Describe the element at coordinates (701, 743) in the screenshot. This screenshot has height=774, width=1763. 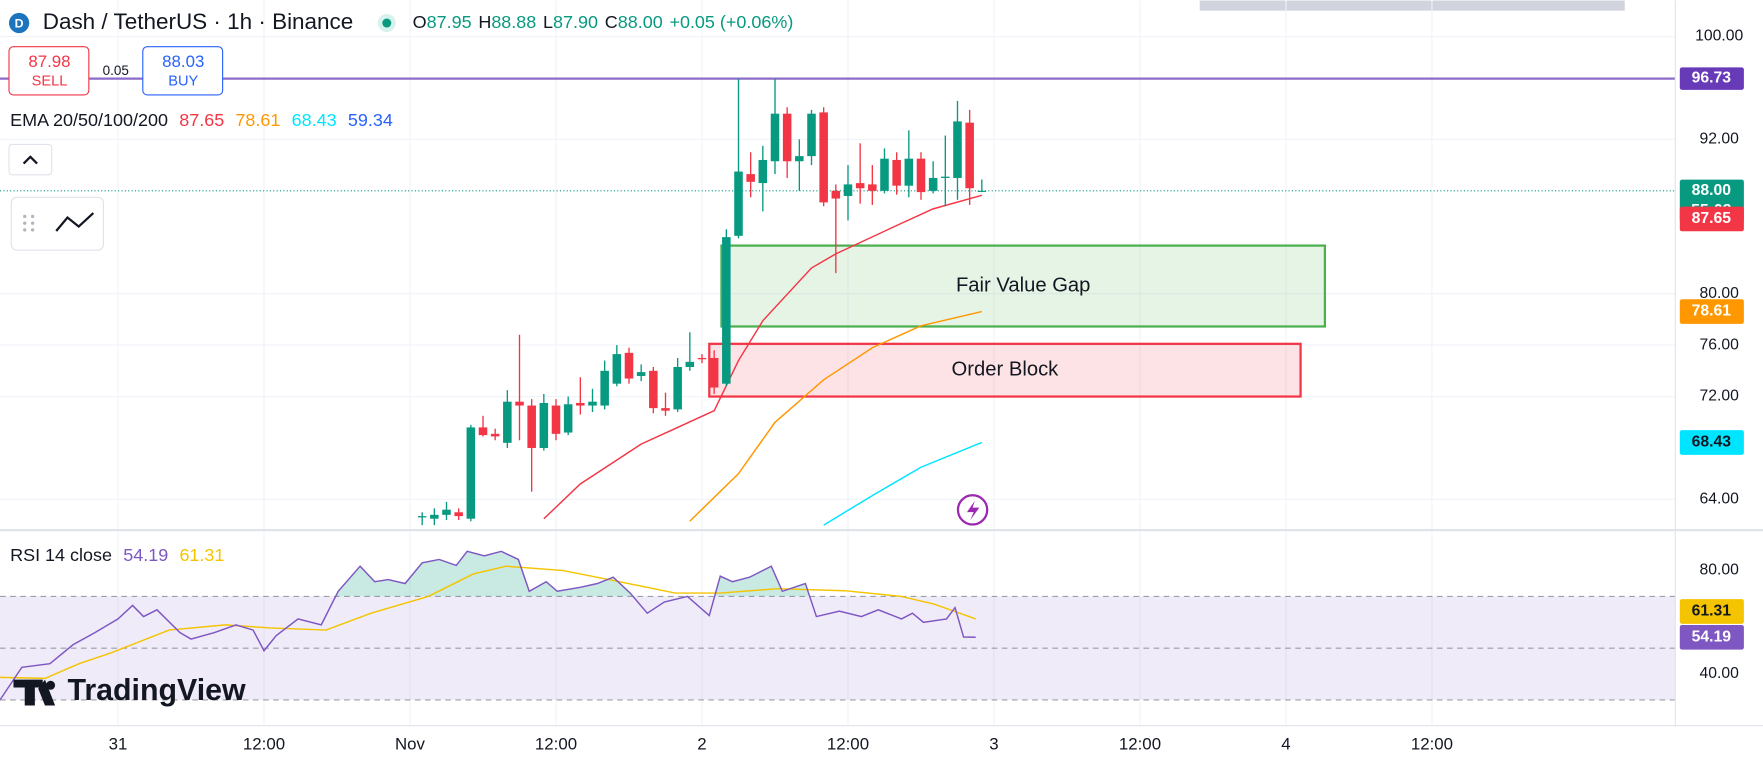
I see `x-tick-label: 2` at that location.